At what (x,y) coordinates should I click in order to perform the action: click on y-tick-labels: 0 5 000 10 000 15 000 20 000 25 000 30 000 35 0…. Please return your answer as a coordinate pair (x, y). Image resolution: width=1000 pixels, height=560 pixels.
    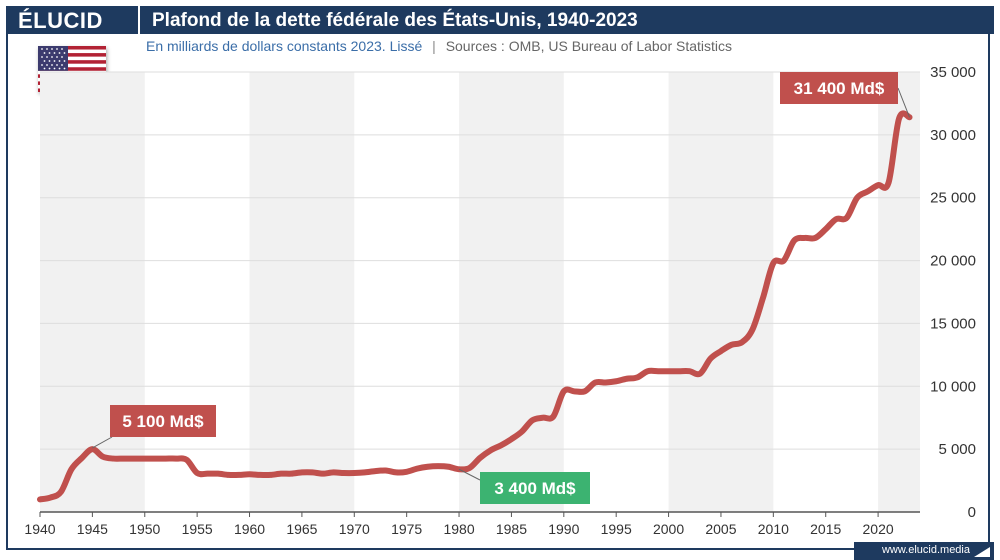
    Looking at the image, I should click on (953, 292).